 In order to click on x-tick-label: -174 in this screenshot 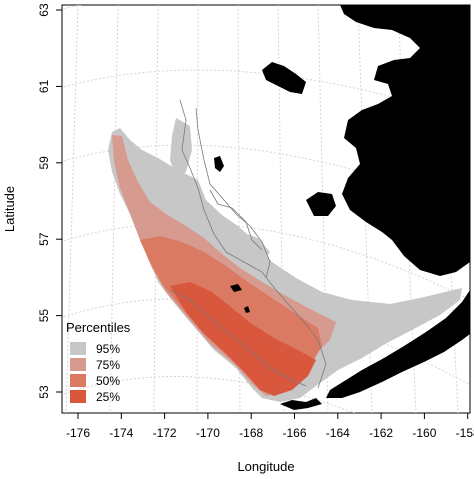, I will do `click(121, 433)`.